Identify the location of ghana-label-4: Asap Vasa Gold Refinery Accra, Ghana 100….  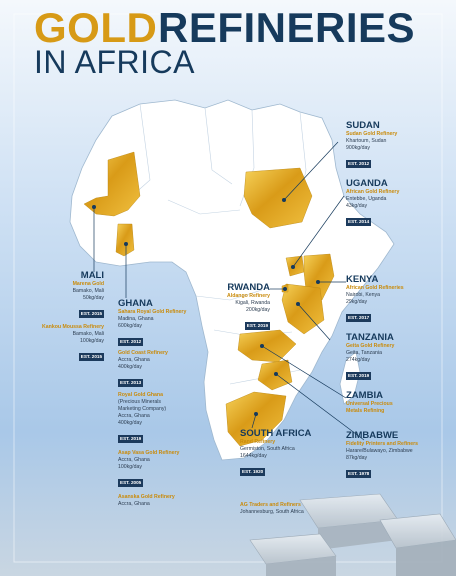
(148, 469).